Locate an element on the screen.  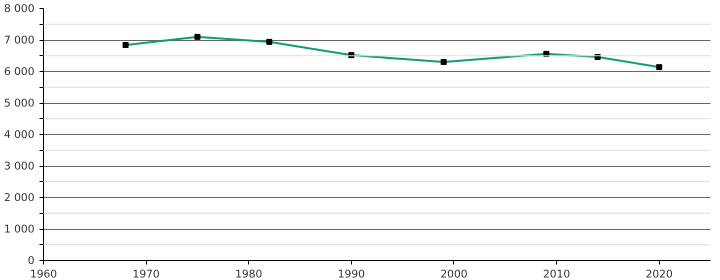
y-tick-label: 3 000 is located at coordinates (19, 166).